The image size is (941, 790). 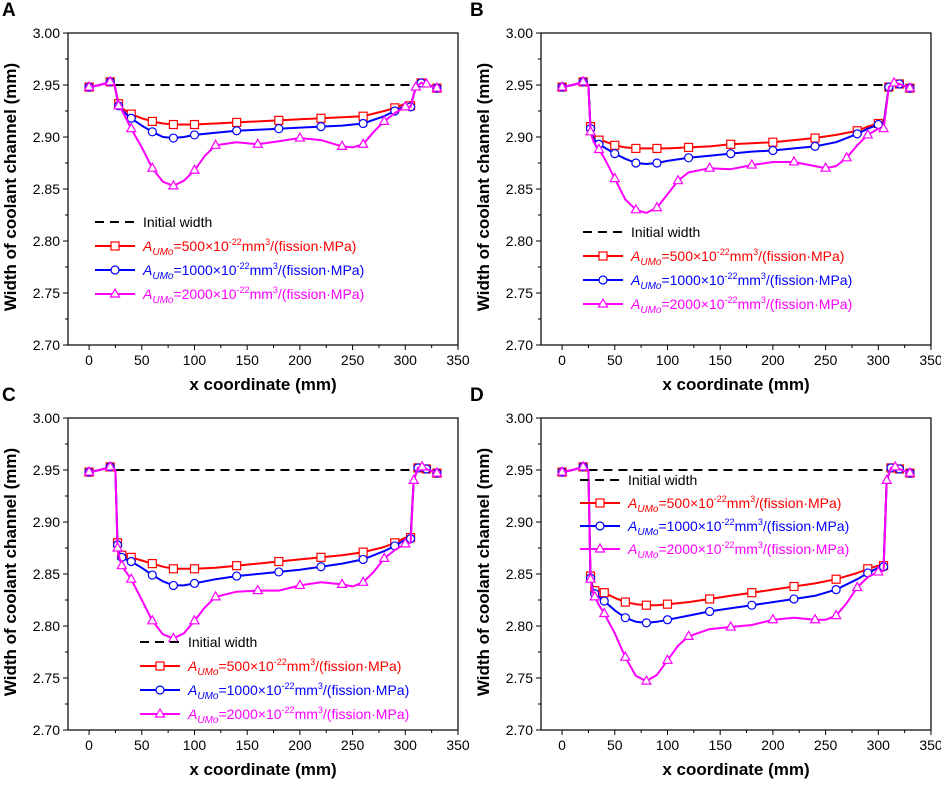 What do you see at coordinates (263, 526) in the screenshot?
I see `series-circle` at bounding box center [263, 526].